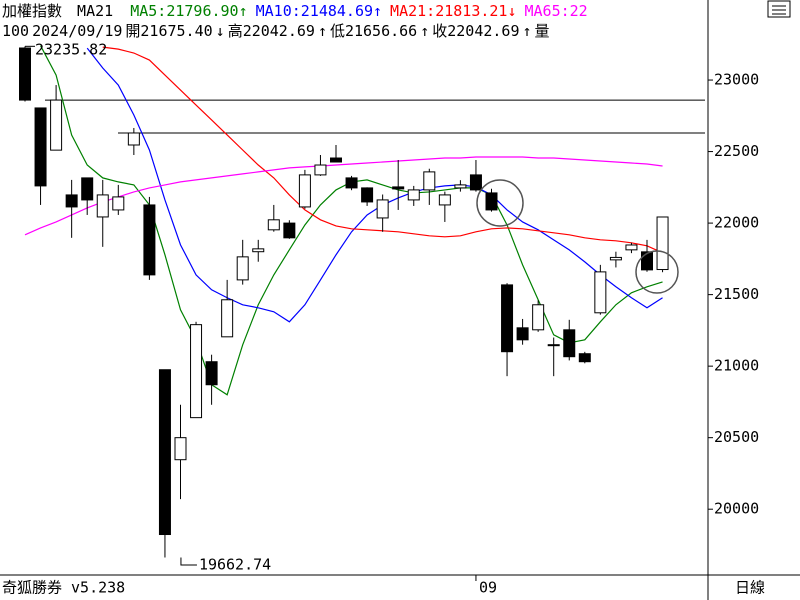  What do you see at coordinates (542, 11) in the screenshot?
I see `legend-name: MA65` at bounding box center [542, 11].